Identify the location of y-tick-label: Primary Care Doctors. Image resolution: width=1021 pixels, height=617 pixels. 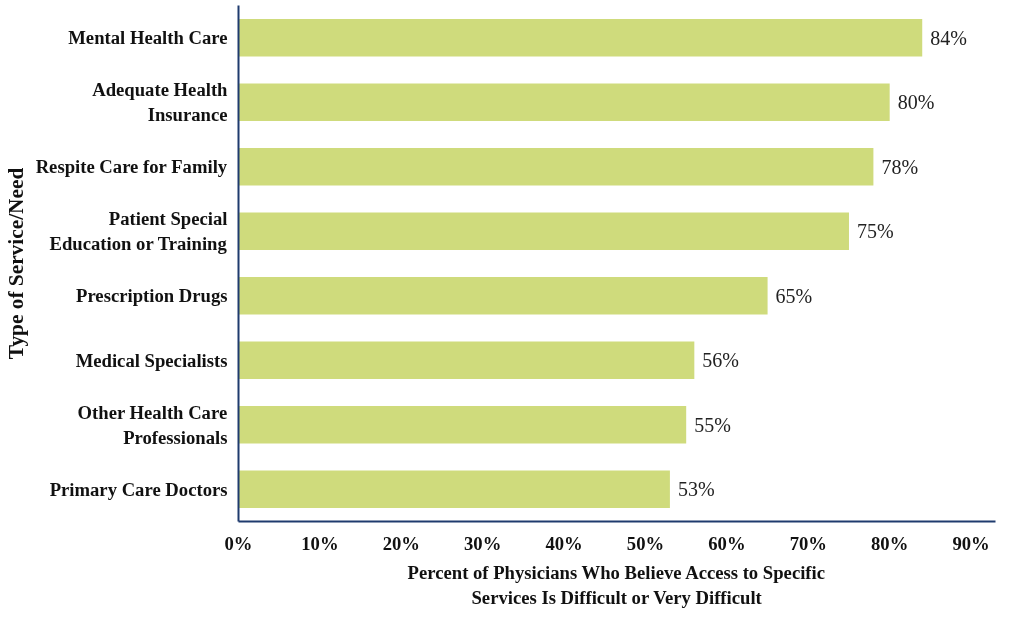
(138, 489).